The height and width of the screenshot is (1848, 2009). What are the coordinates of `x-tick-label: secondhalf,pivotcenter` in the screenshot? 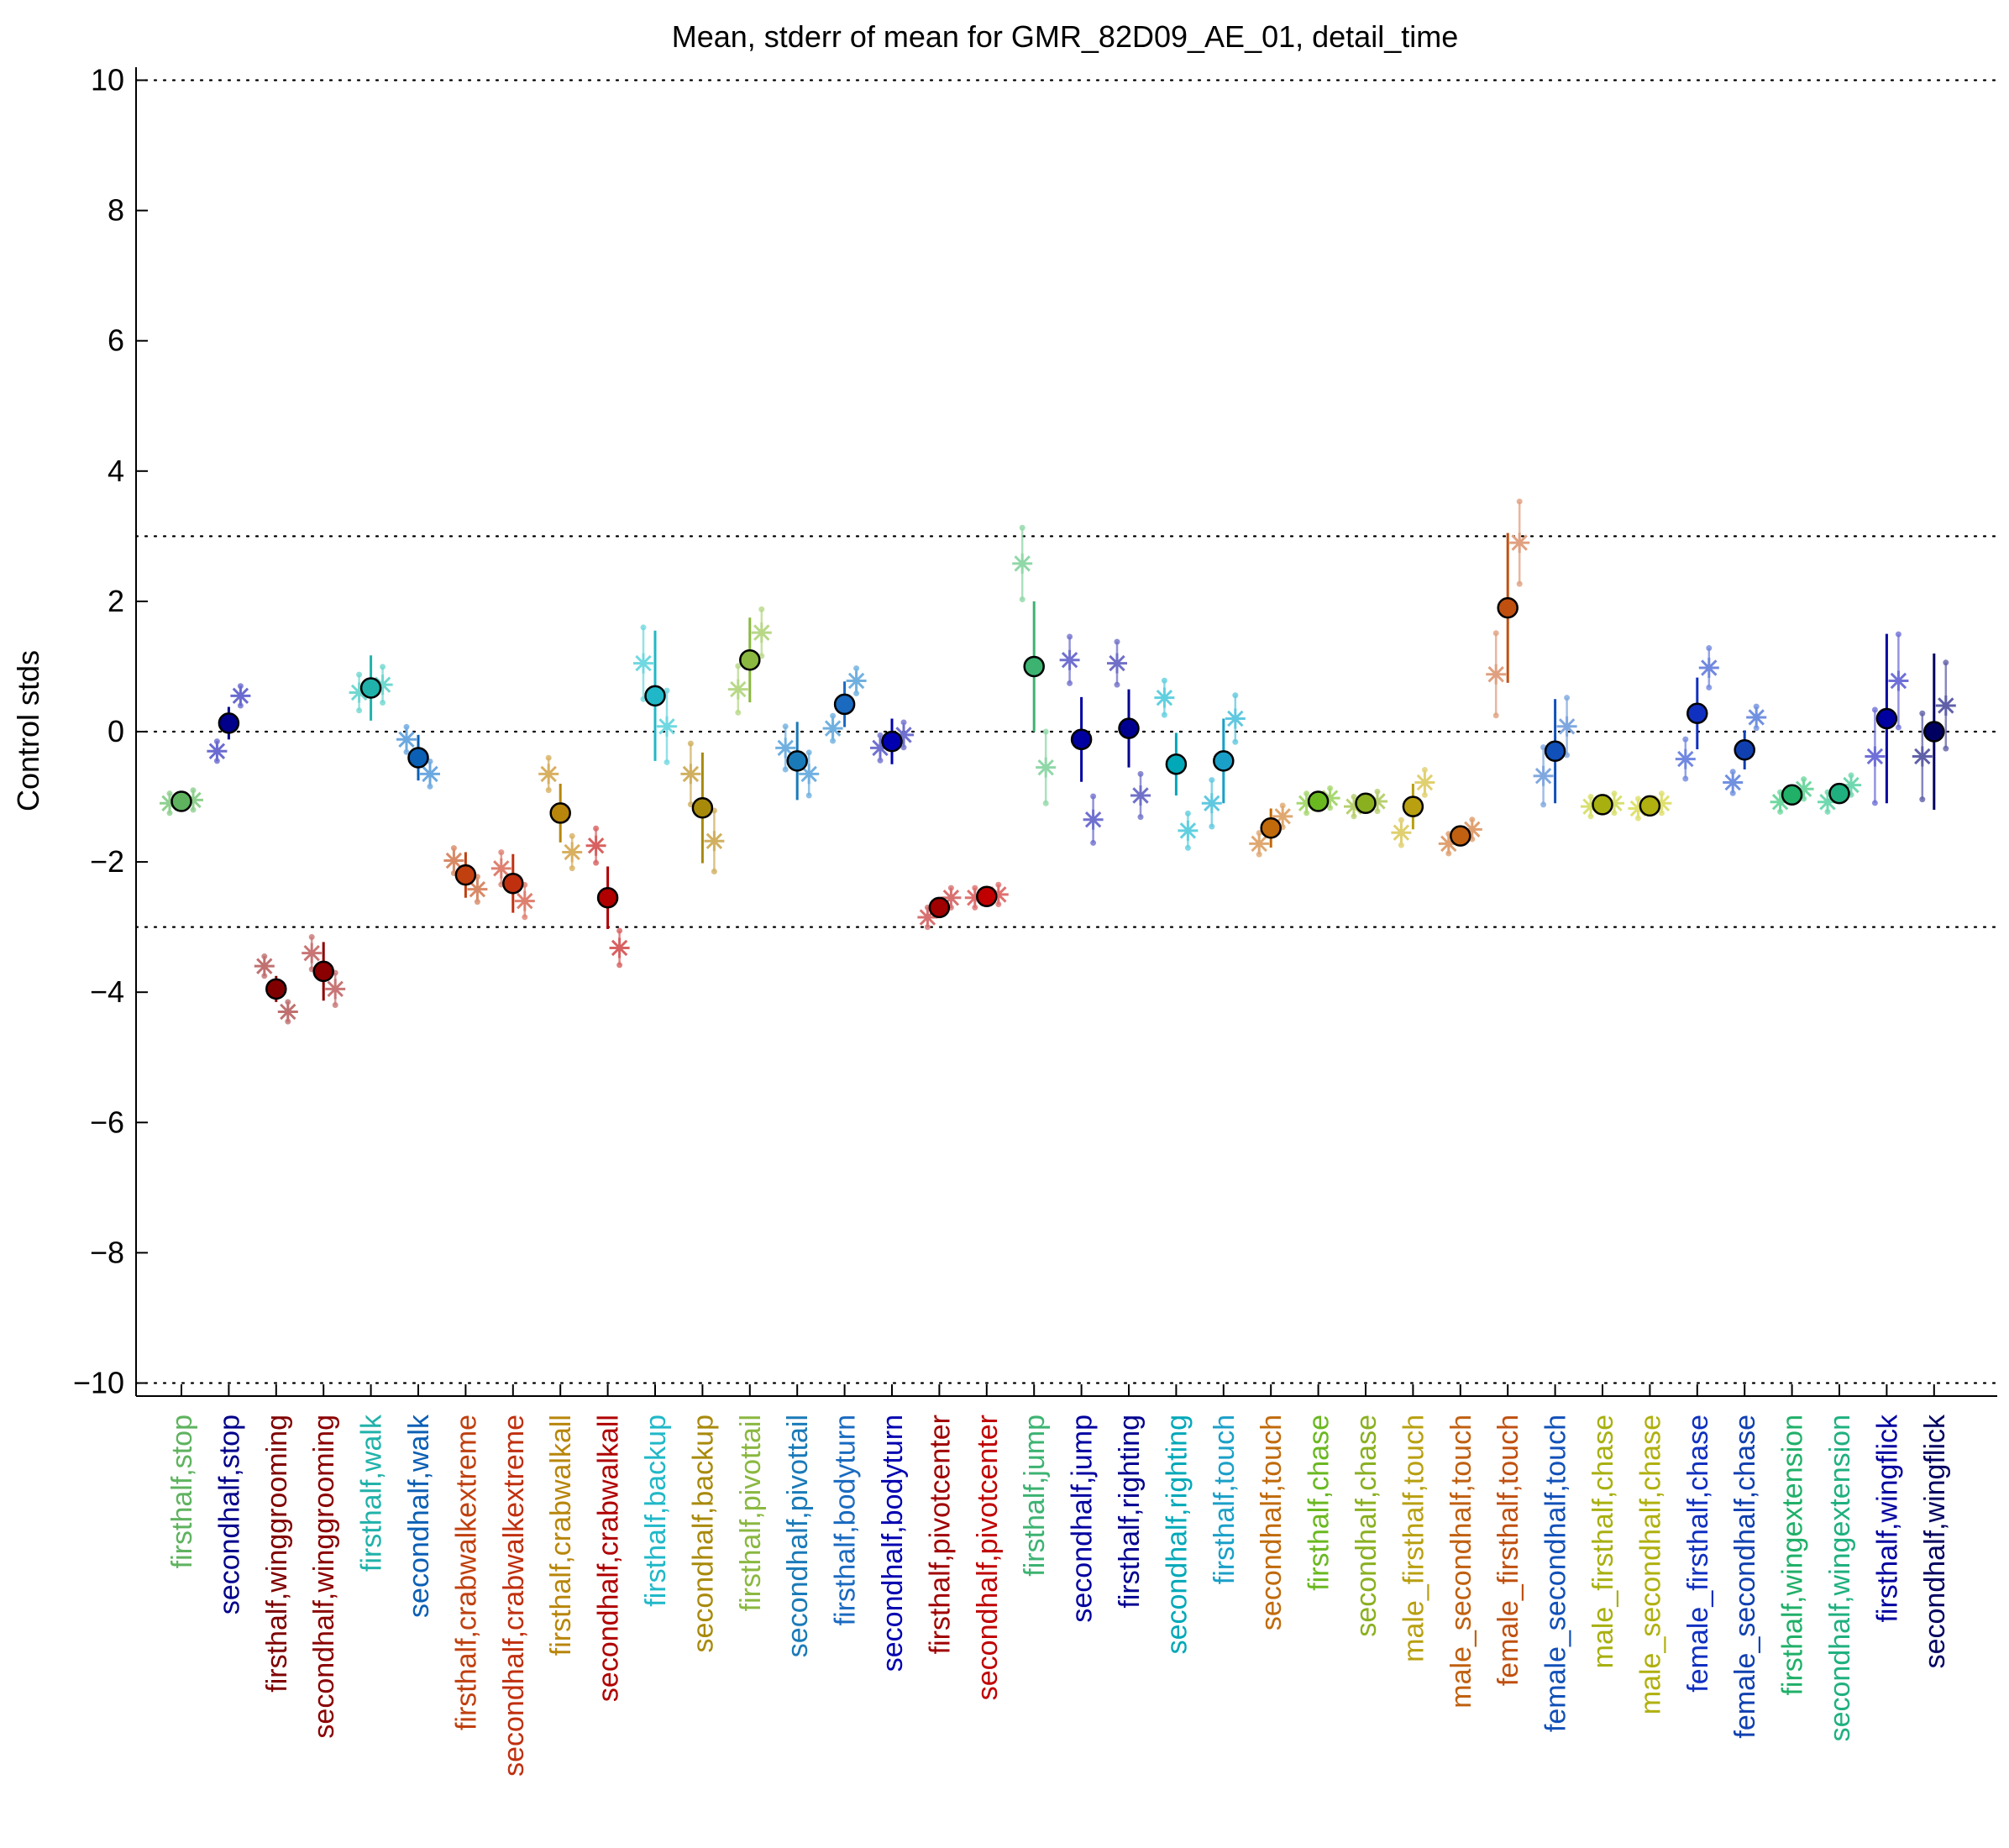 It's located at (988, 1557).